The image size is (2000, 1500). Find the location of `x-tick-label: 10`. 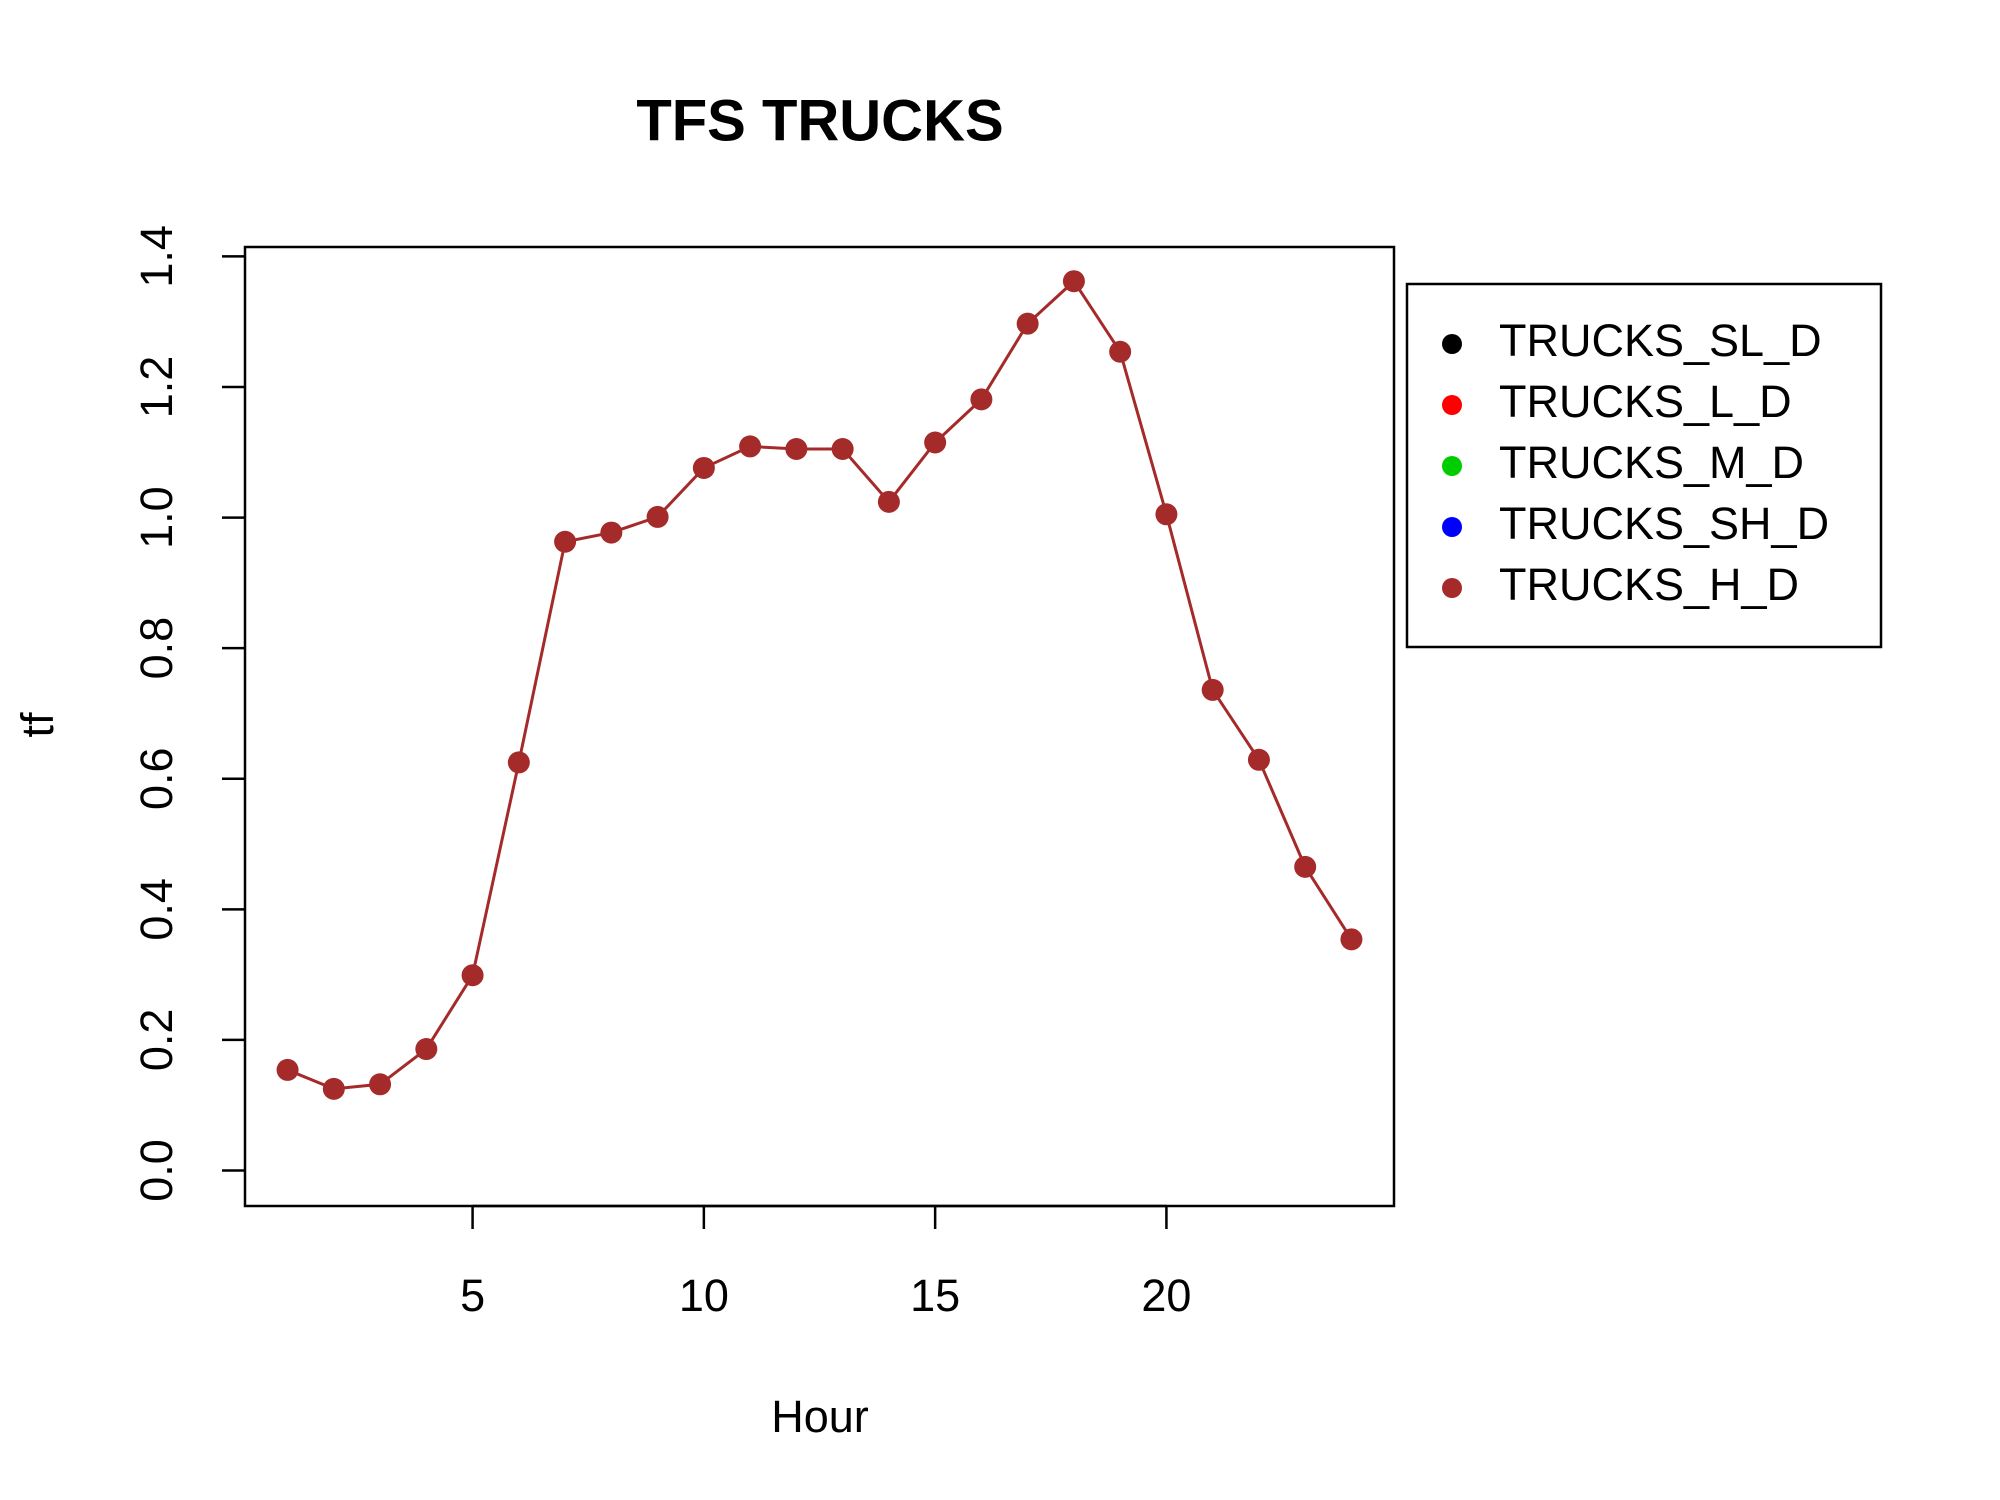

x-tick-label: 10 is located at coordinates (704, 1295).